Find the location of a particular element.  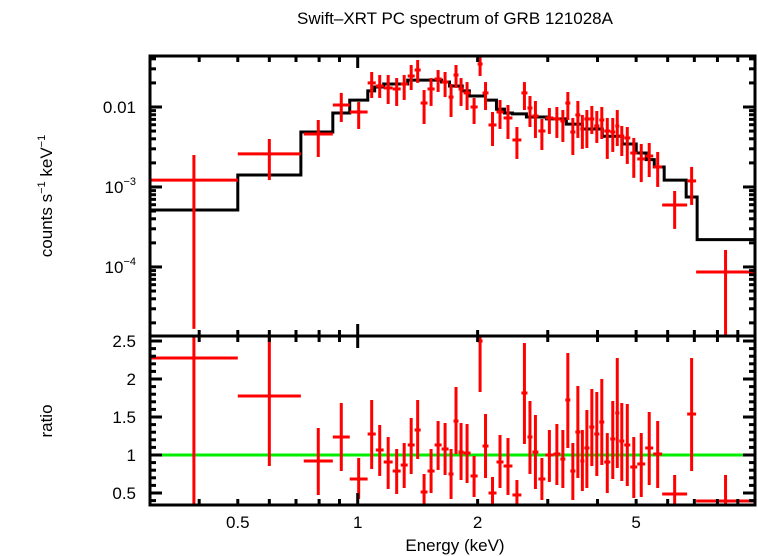

y-tick-label-exponent: −3 is located at coordinates (129, 182).